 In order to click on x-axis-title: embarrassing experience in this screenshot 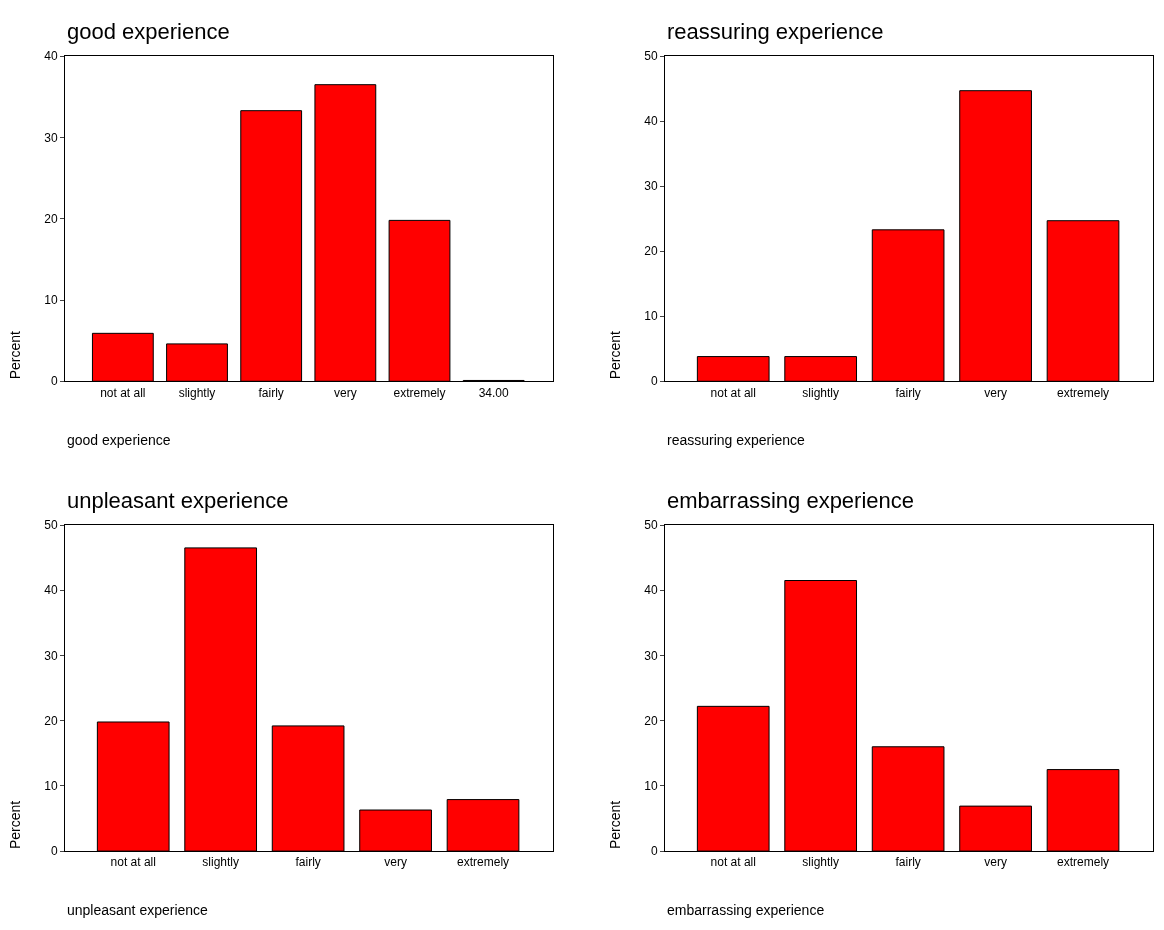, I will do `click(746, 910)`.